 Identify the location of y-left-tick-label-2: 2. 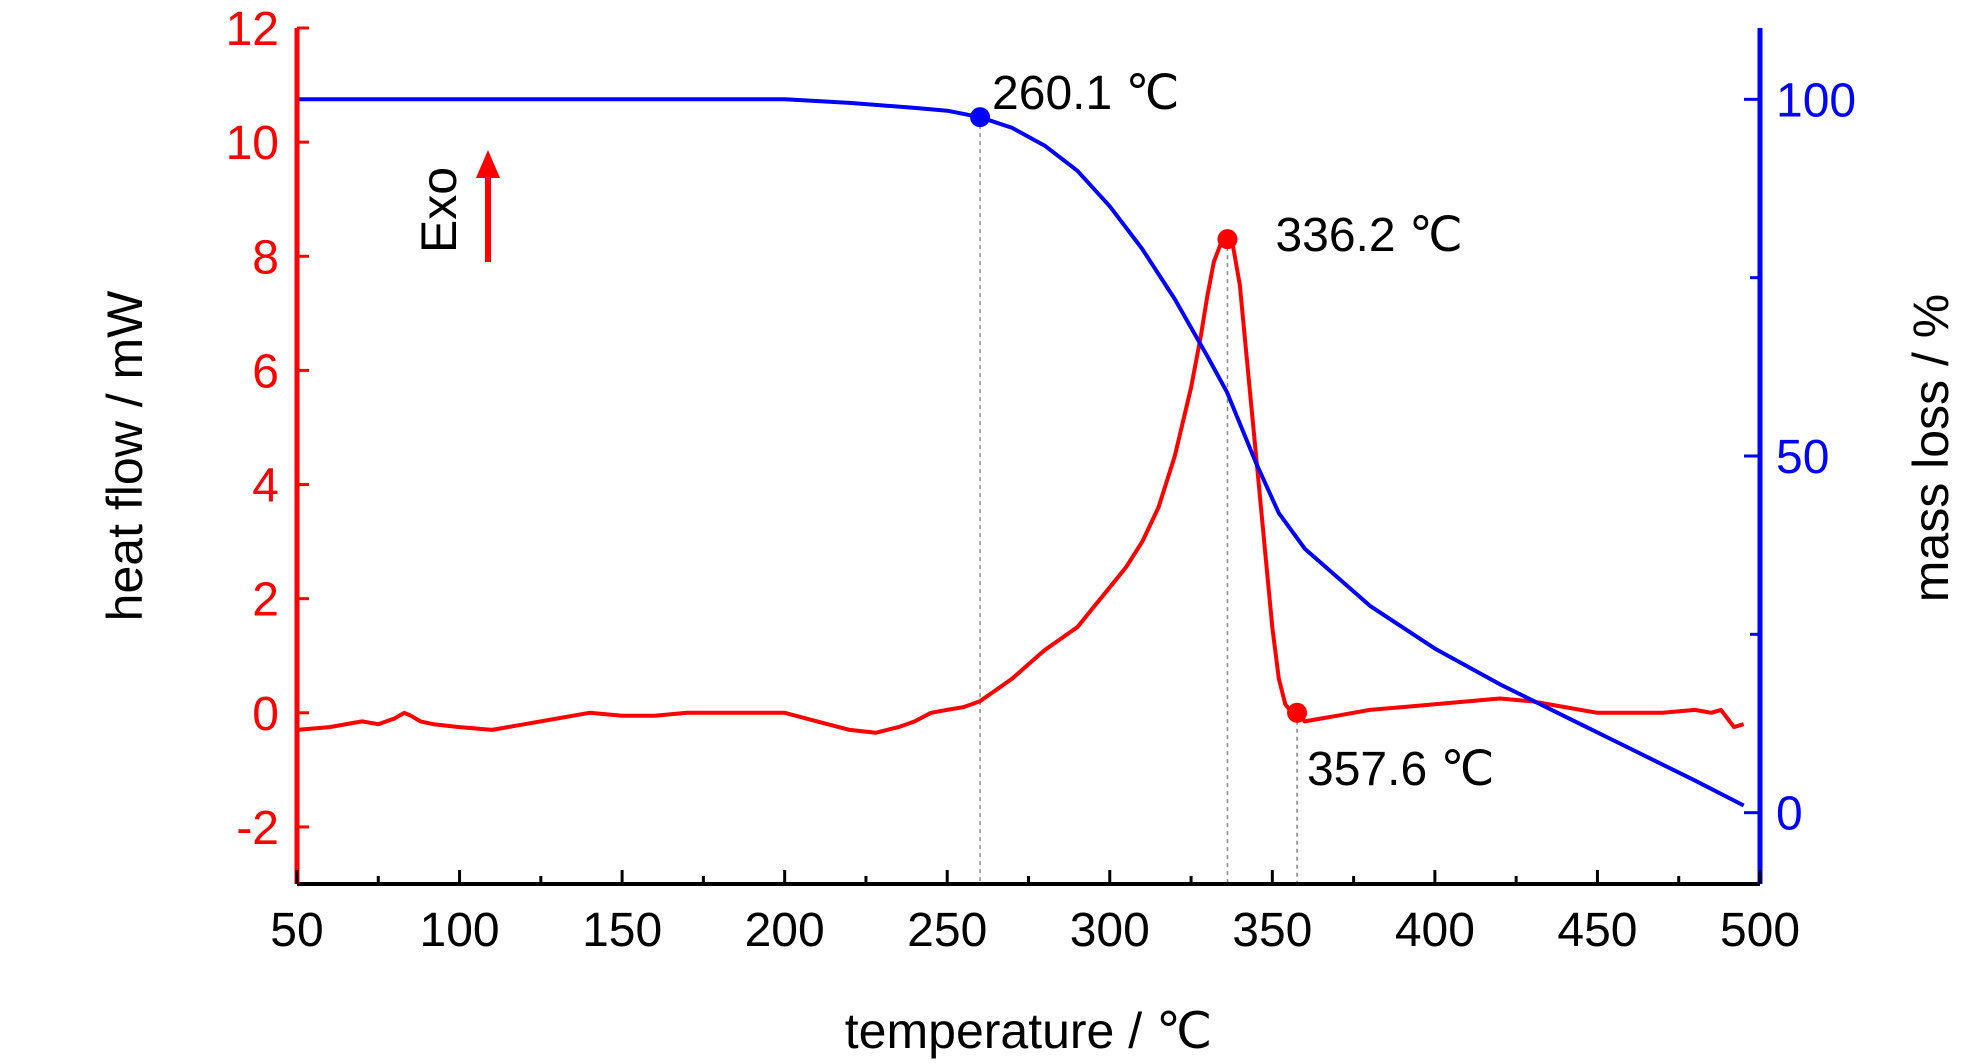
(265, 600).